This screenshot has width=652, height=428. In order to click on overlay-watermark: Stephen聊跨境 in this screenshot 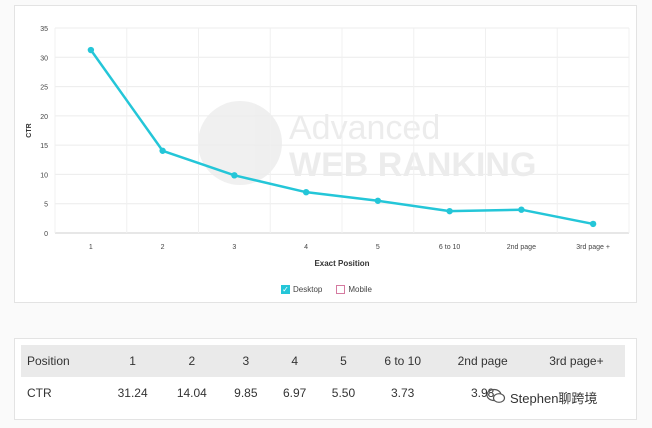, I will do `click(541, 397)`.